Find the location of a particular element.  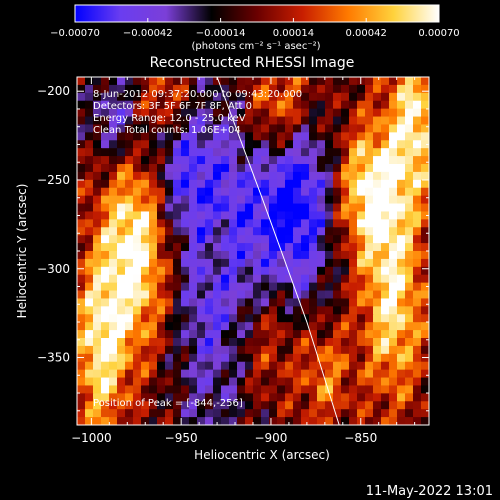

y-tick-label: −200 is located at coordinates (53, 91).